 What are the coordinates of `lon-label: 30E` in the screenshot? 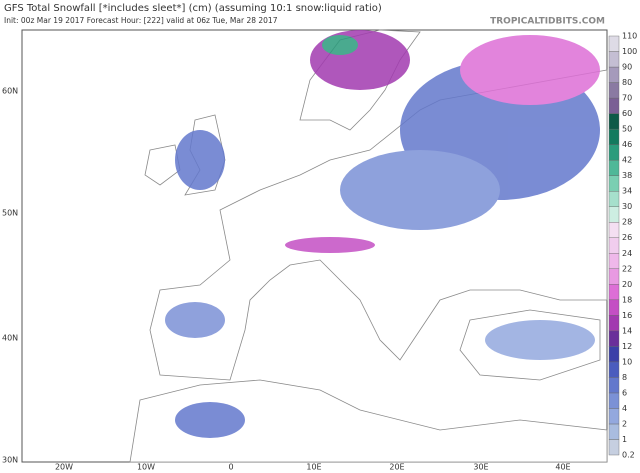 It's located at (480, 467).